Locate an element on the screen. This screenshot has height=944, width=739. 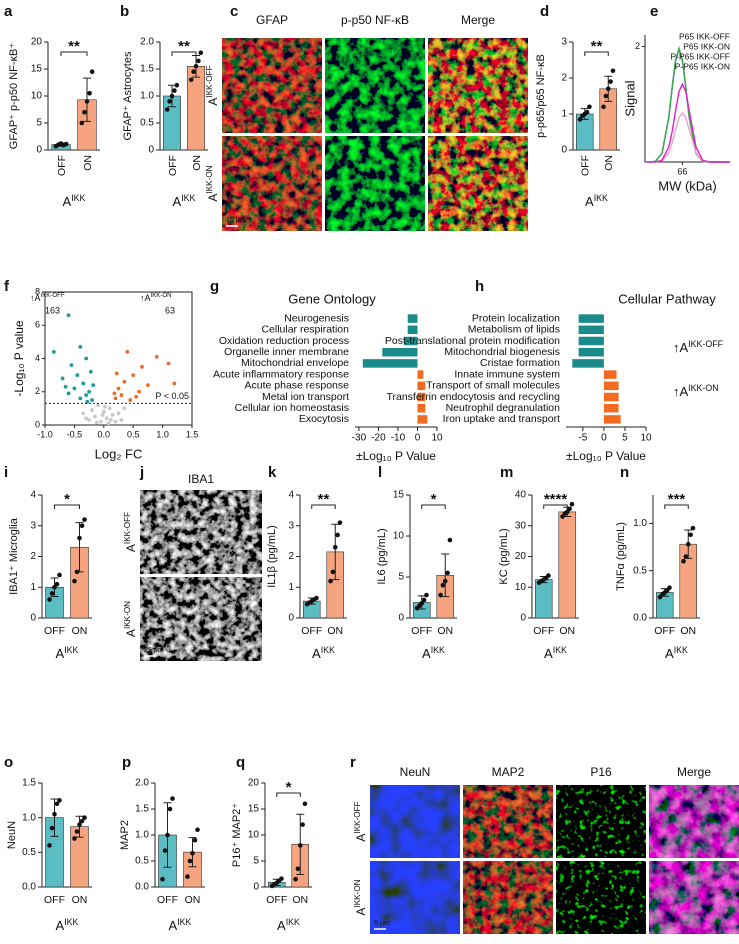
x-tick-label: 10 is located at coordinates (646, 438).